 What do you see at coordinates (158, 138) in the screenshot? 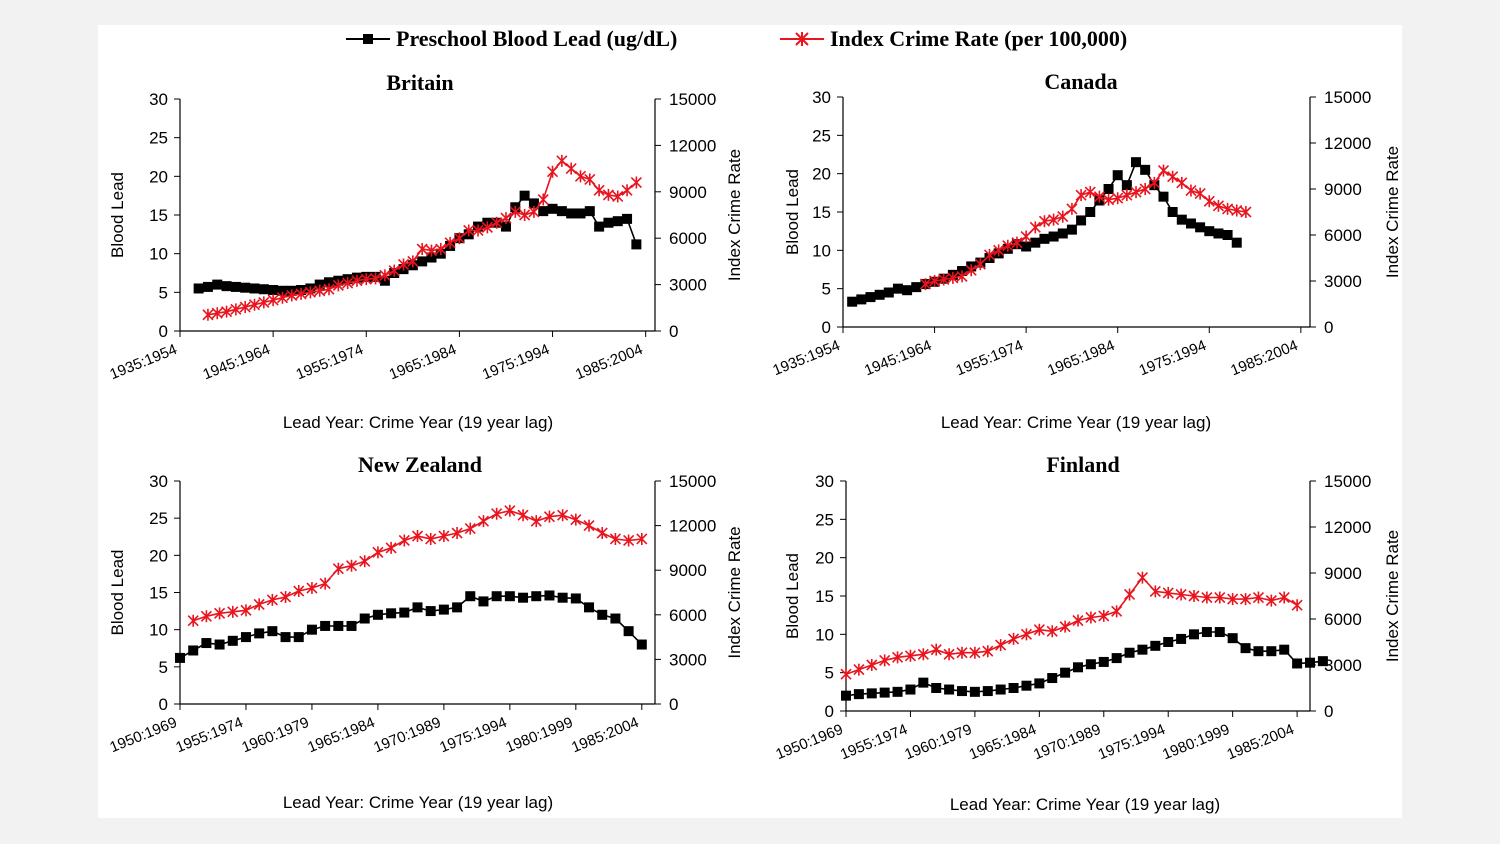
I see `y-tick-label: 25` at bounding box center [158, 138].